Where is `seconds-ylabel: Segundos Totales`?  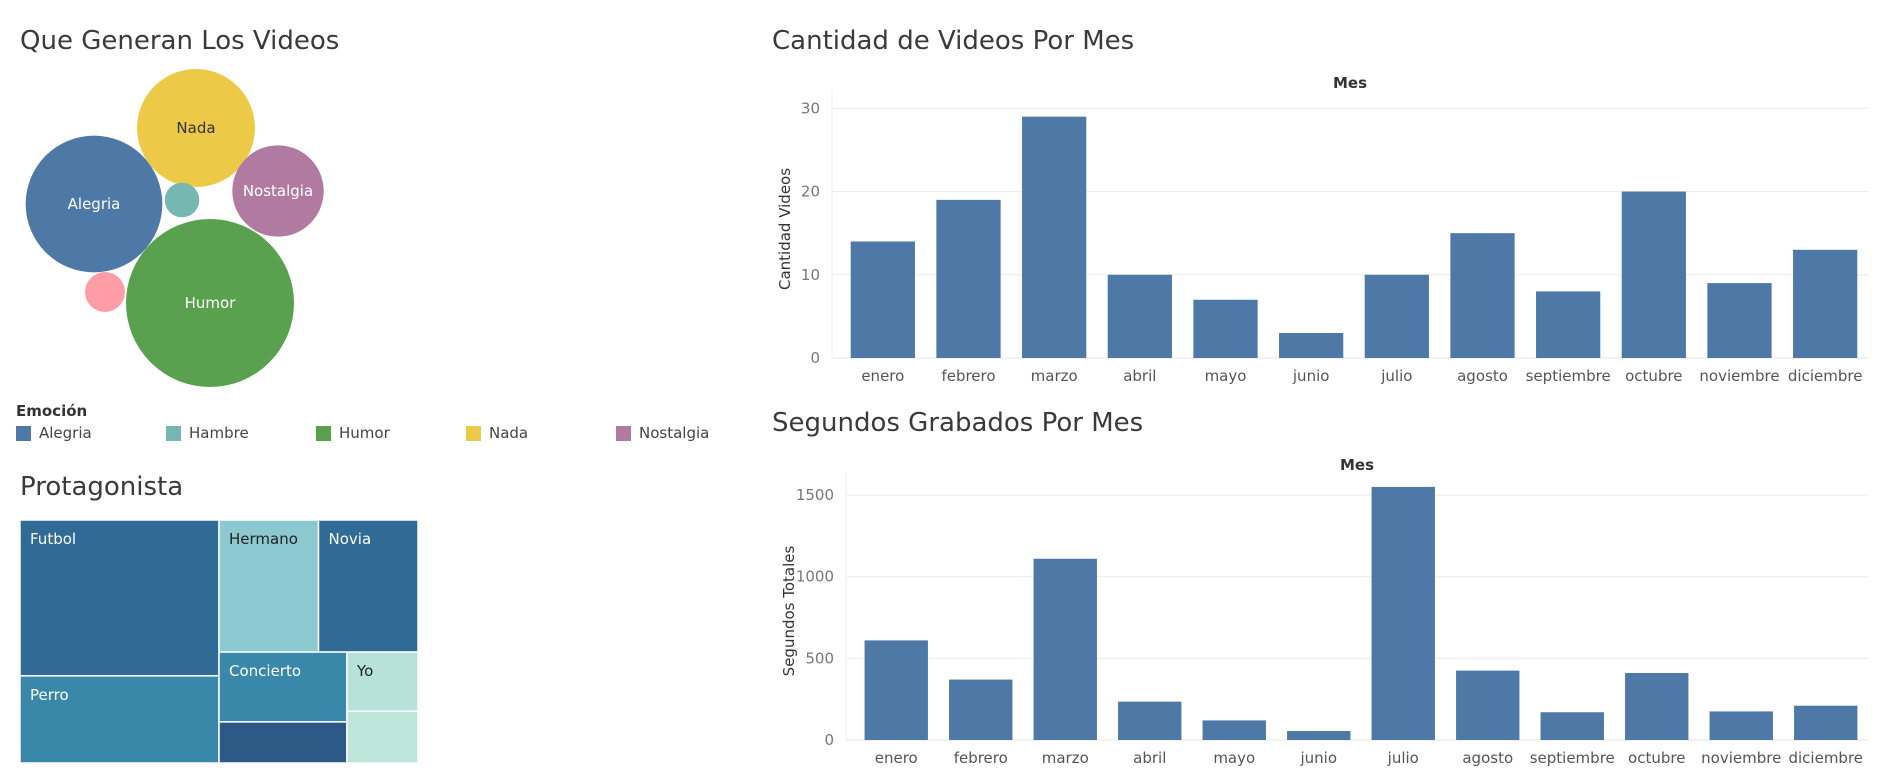 seconds-ylabel: Segundos Totales is located at coordinates (789, 611).